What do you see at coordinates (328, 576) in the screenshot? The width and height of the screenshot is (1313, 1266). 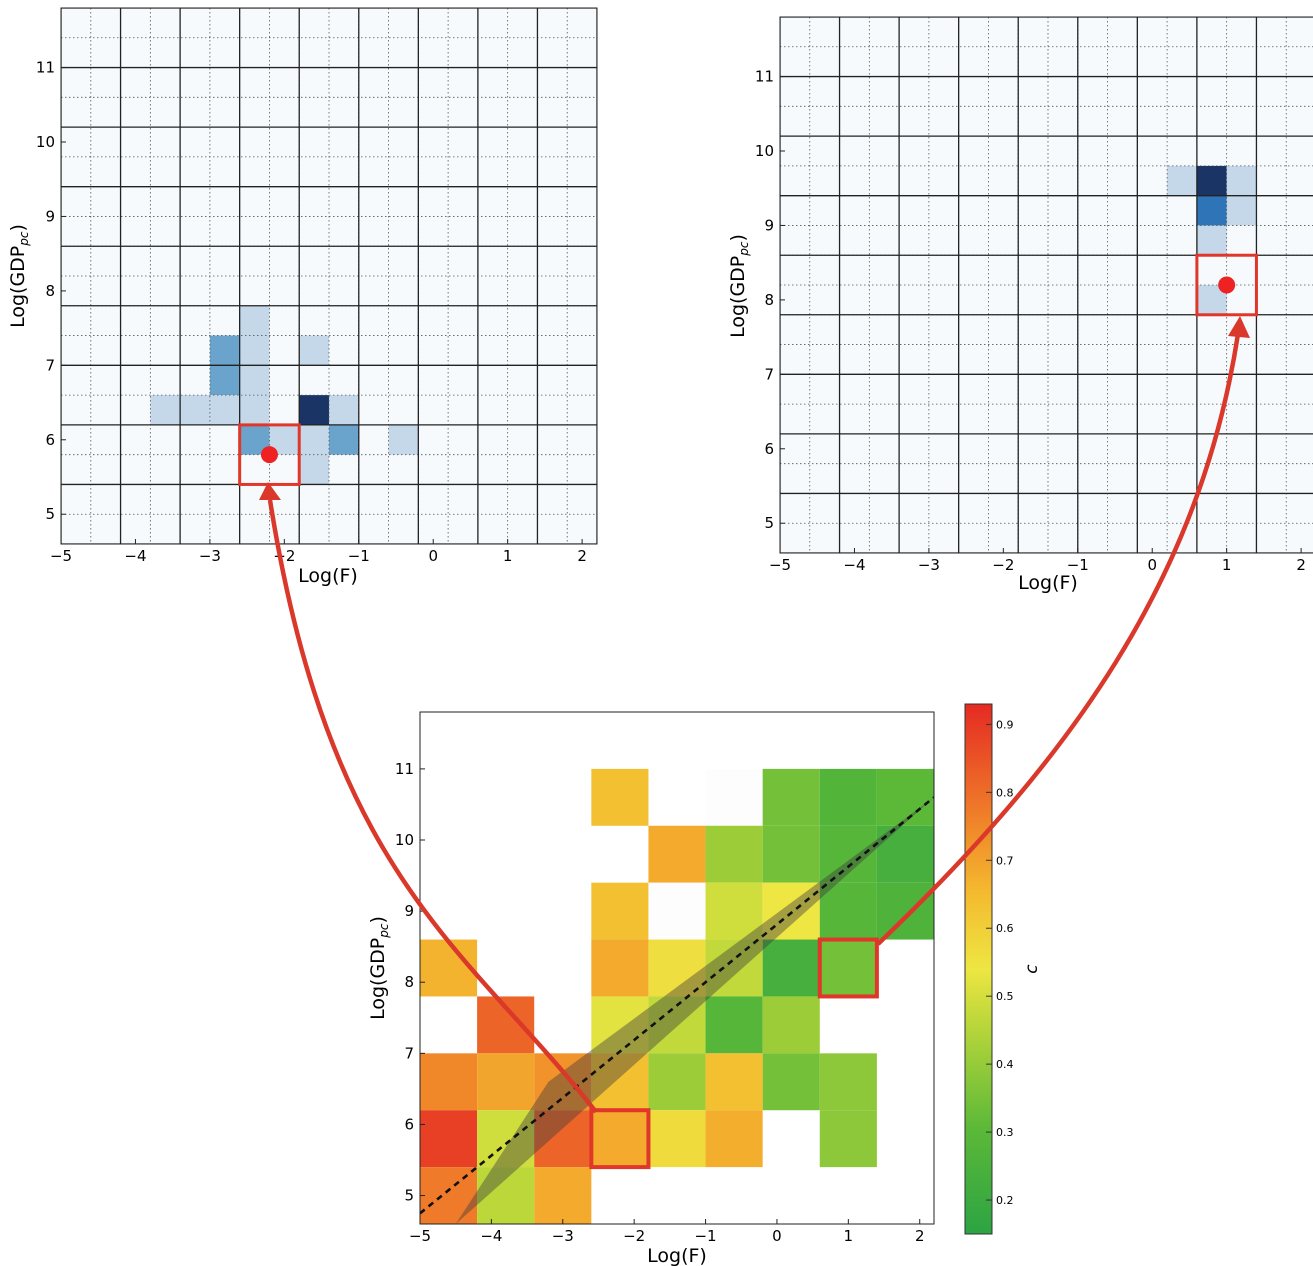 I see `left-x-axis-label: Log(F)` at bounding box center [328, 576].